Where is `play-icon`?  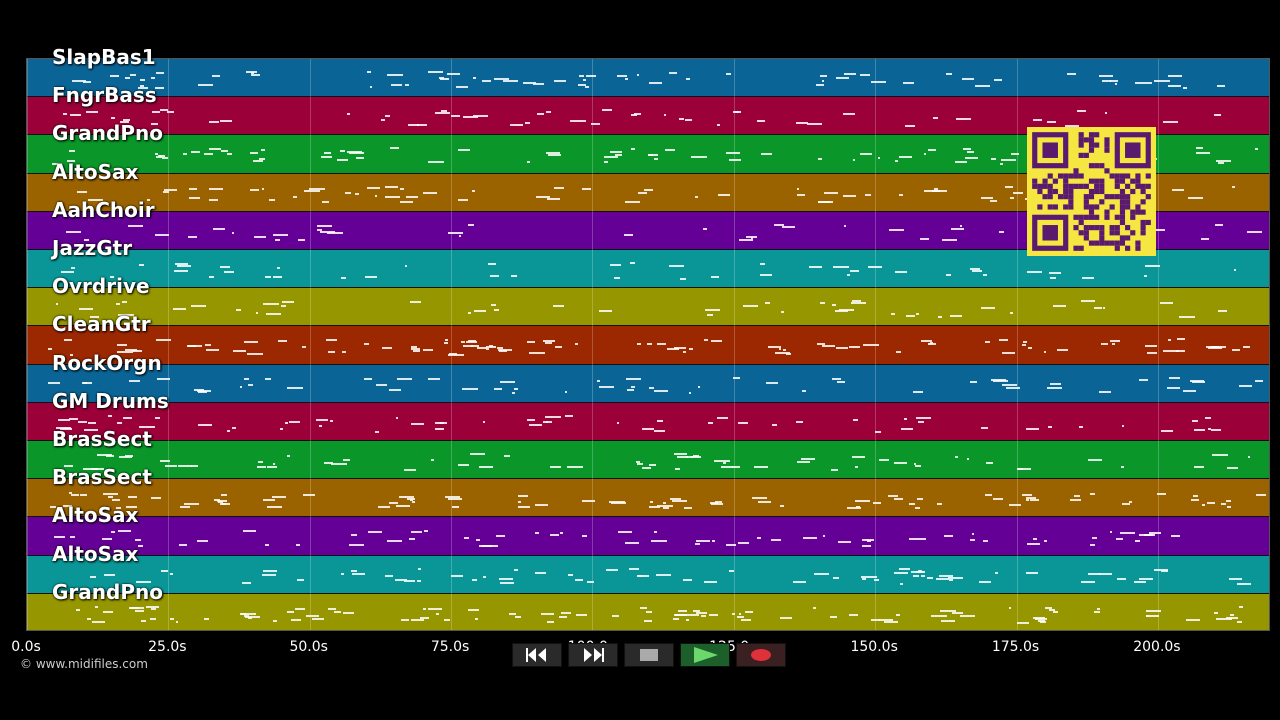 play-icon is located at coordinates (706, 655).